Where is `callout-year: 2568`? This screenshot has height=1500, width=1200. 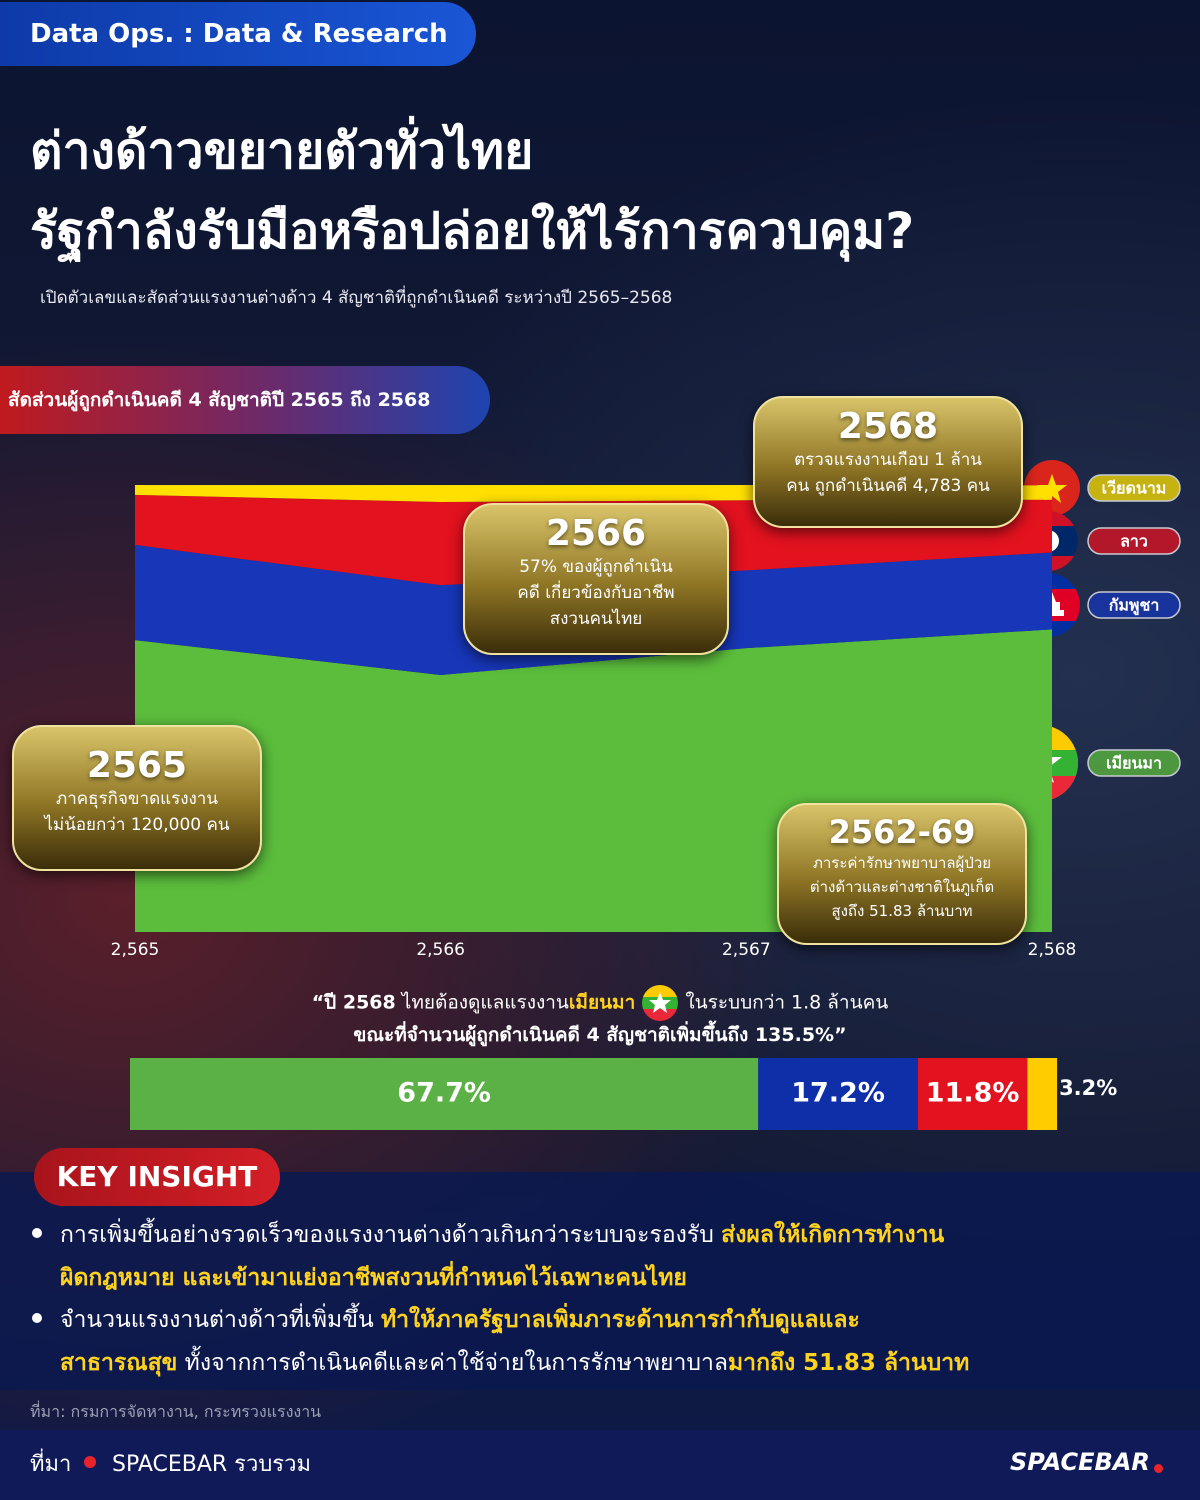
callout-year: 2568 is located at coordinates (888, 426).